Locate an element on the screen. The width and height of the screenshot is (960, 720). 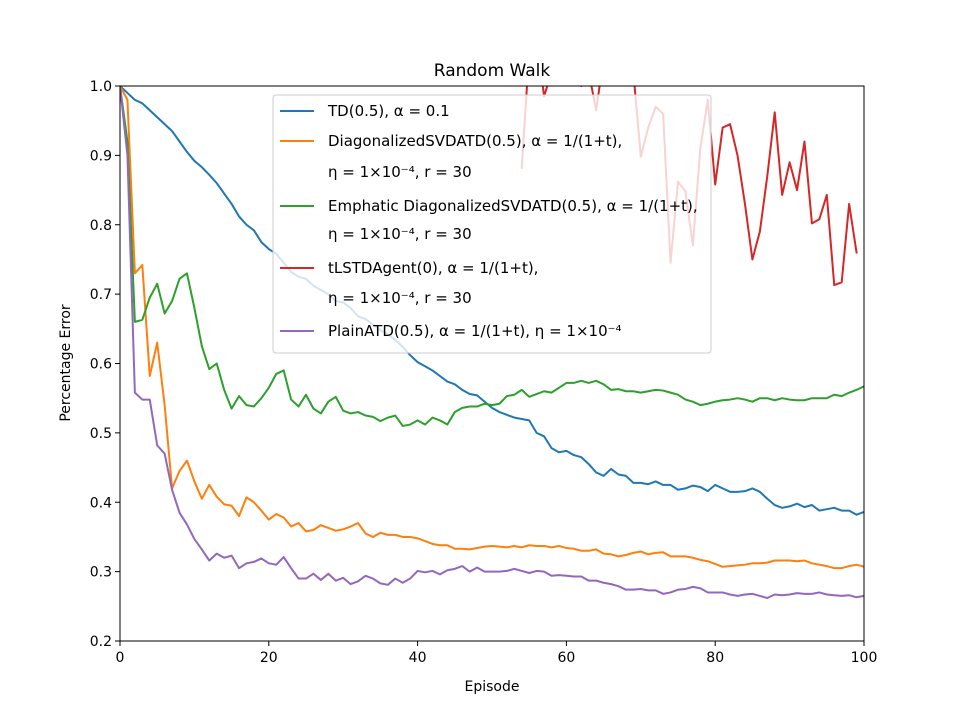
y-tick-label: 0.6 is located at coordinates (101, 365).